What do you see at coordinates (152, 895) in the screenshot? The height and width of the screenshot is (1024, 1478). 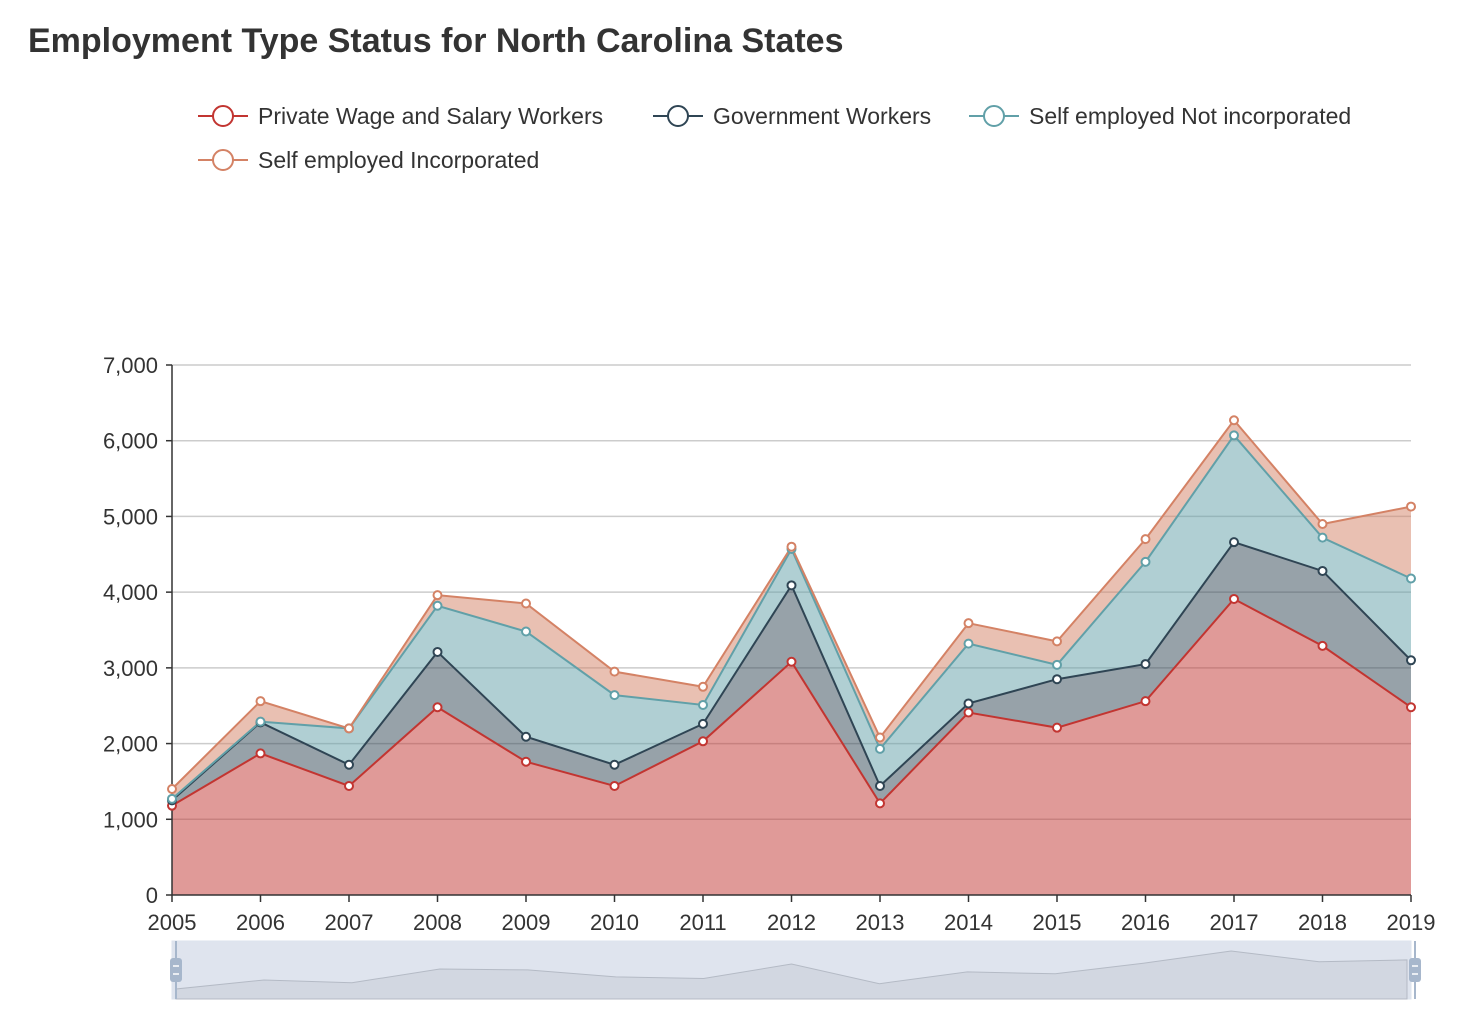 I see `y-tick-label: 0` at bounding box center [152, 895].